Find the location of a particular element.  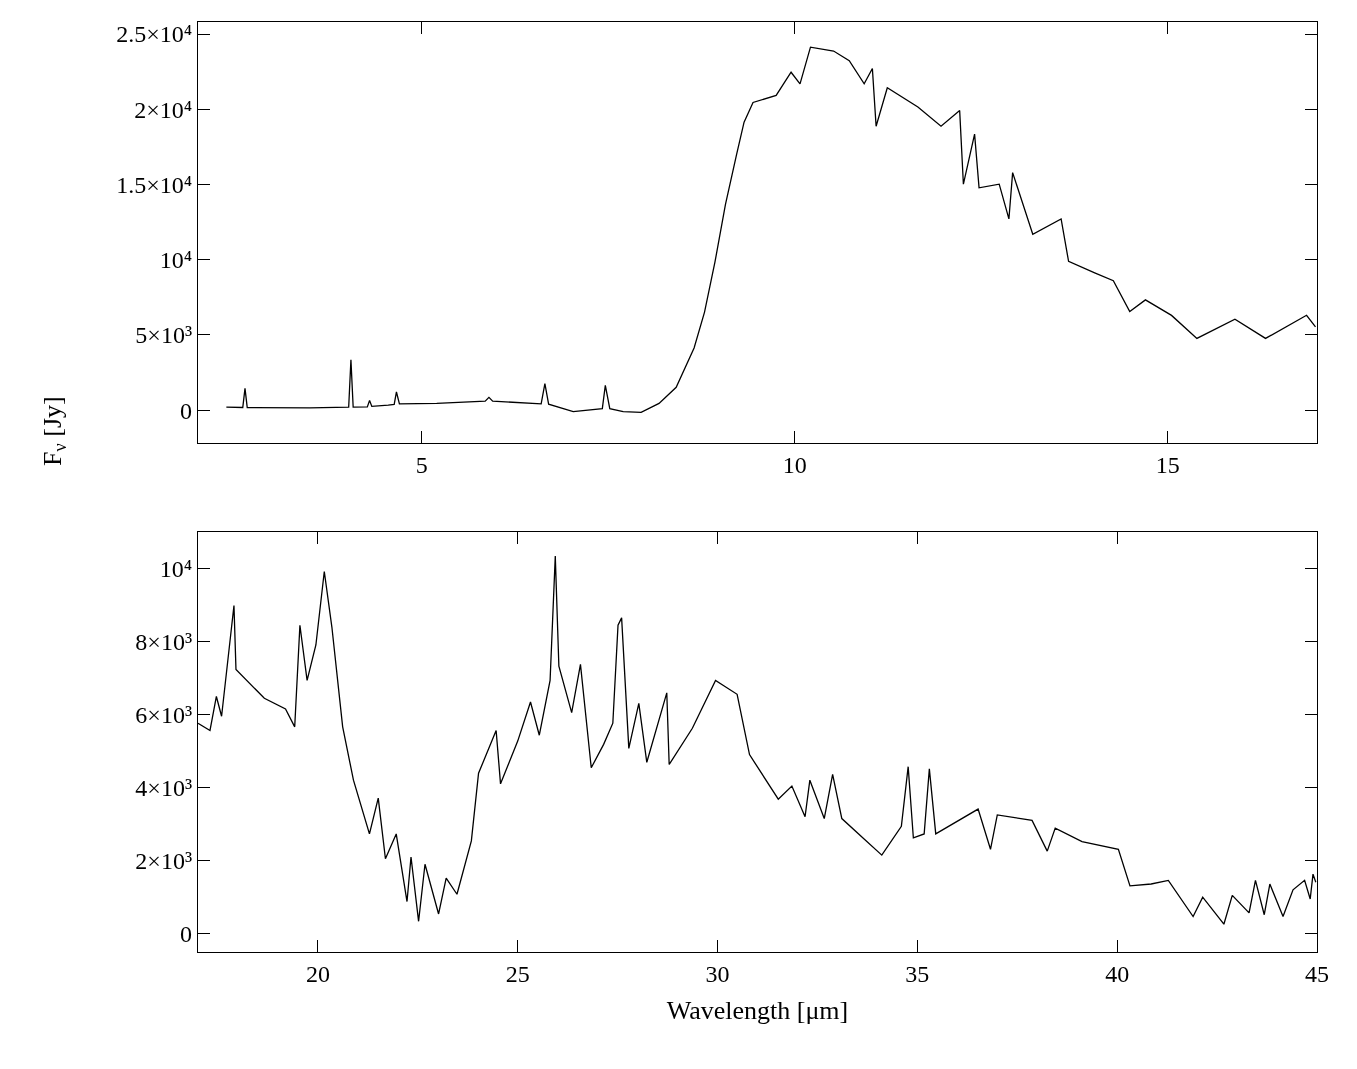

x-tick-label: 5 is located at coordinates (421, 465).